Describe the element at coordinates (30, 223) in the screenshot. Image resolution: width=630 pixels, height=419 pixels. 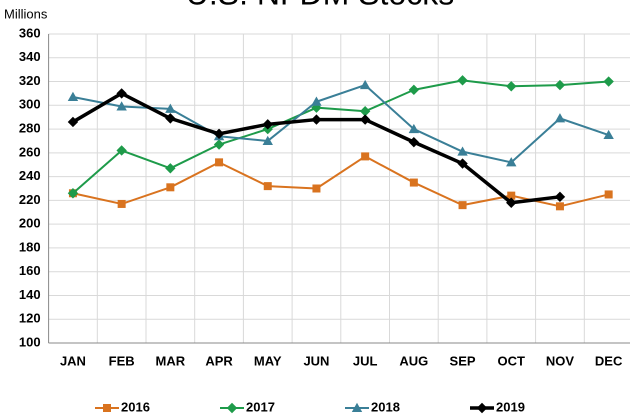
I see `y-tick-label: 200` at that location.